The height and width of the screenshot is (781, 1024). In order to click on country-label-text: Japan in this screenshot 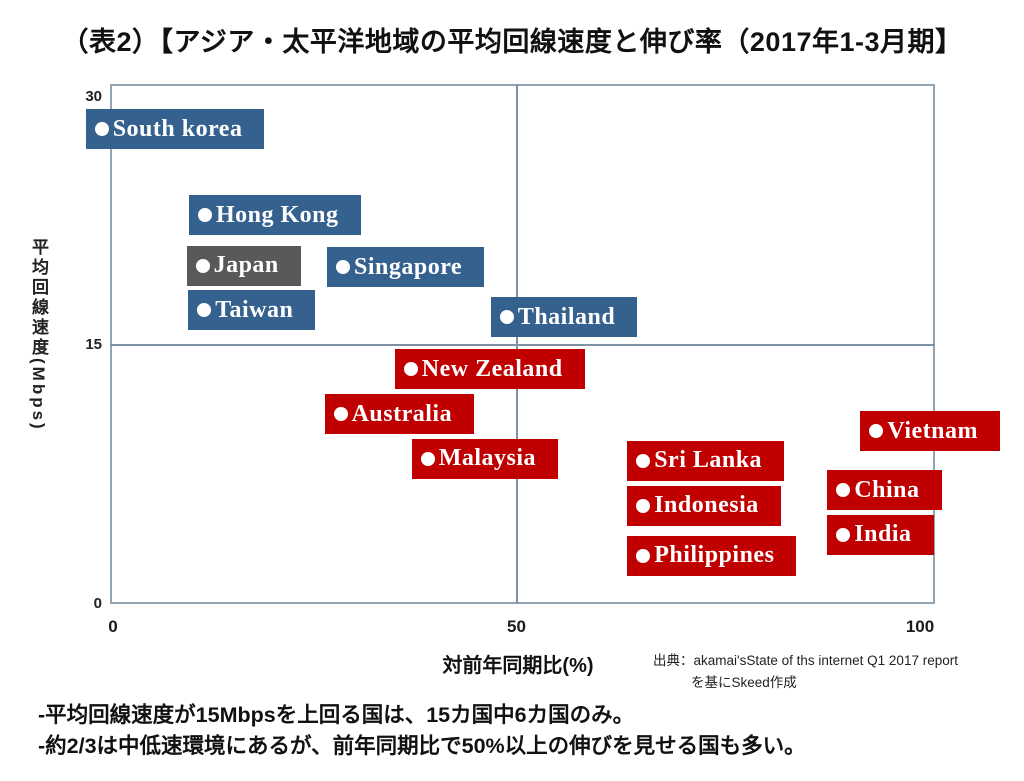, I will do `click(246, 265)`.